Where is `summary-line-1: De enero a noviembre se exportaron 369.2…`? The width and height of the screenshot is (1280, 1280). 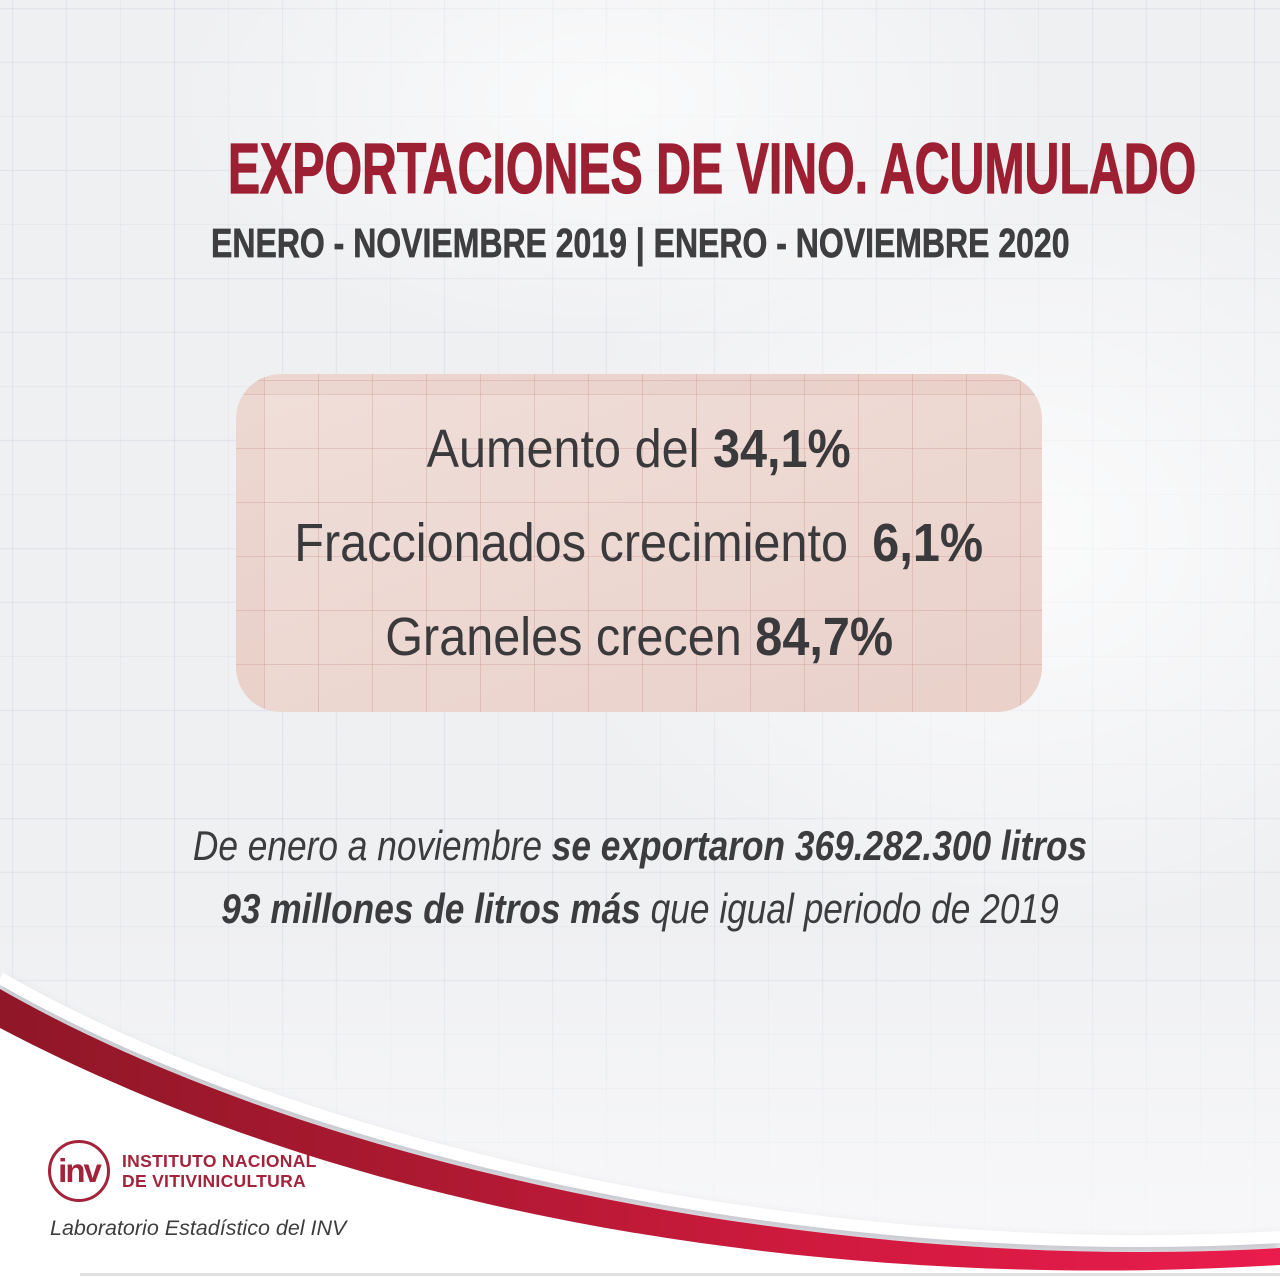
summary-line-1: De enero a noviembre se exportaron 369.2… is located at coordinates (639, 845).